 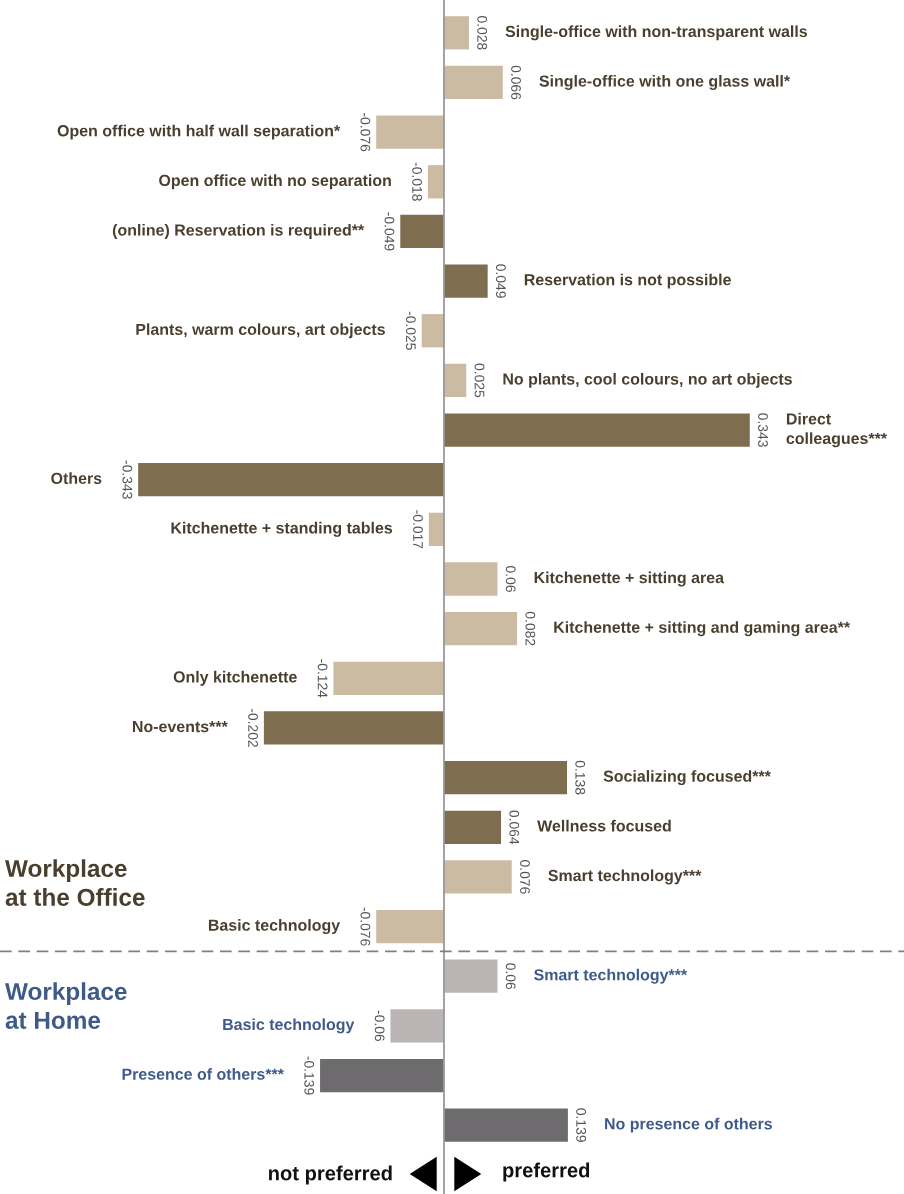 I want to click on y-tick-label: Only kitchenette, so click(x=235, y=678).